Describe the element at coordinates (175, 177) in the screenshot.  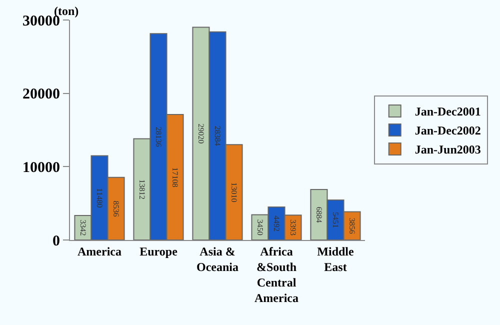
I see `data-label: 17108` at that location.